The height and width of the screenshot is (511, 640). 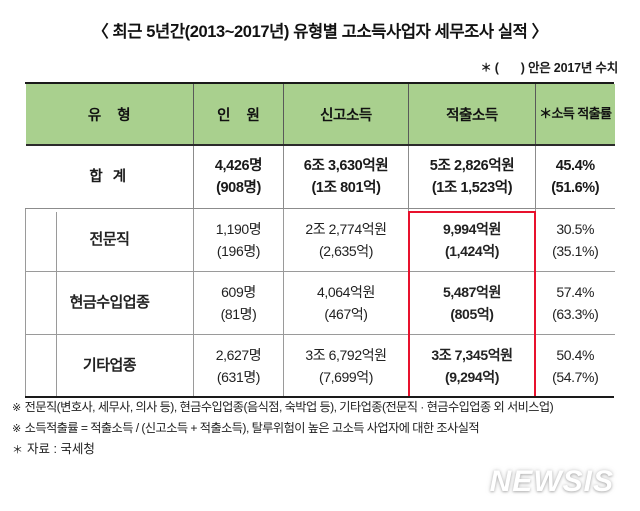 I want to click on cell-row-declared: 3조 6,792억원 (7,699억), so click(x=346, y=365).